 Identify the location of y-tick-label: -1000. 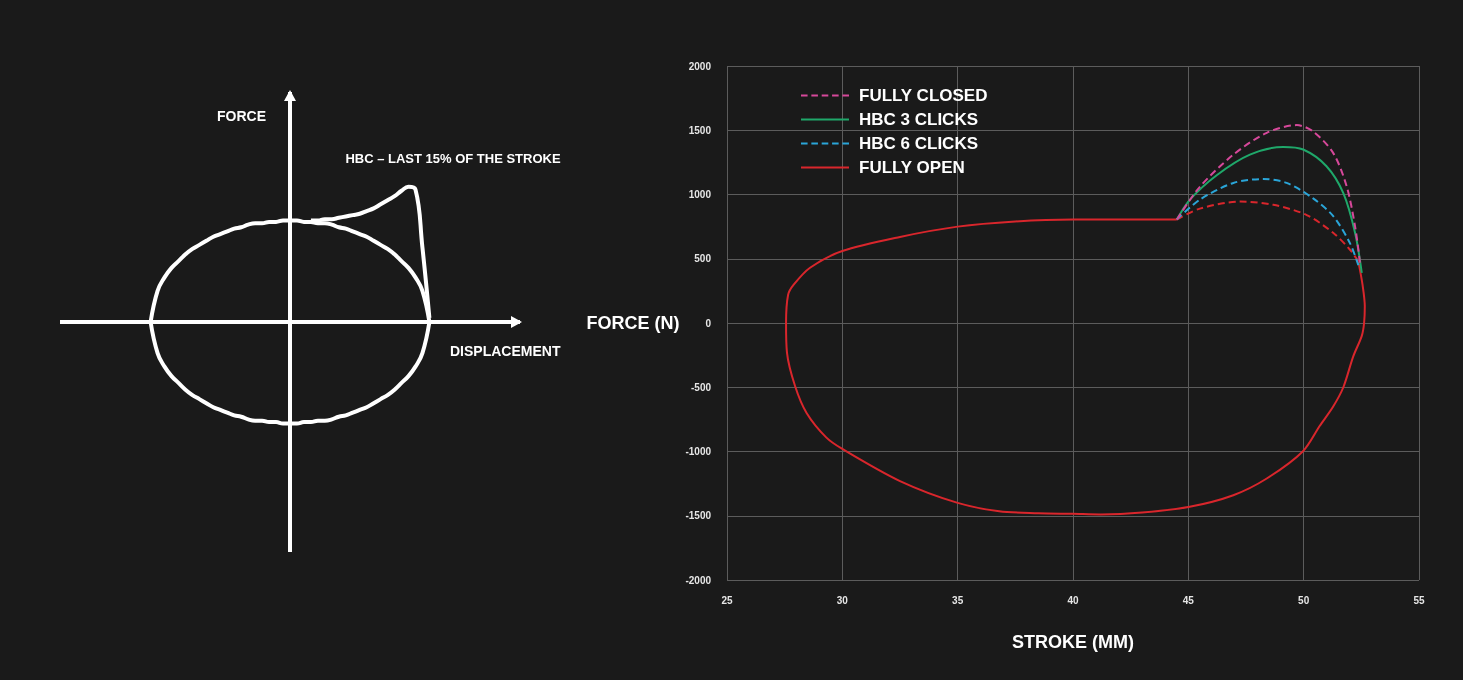
(698, 451).